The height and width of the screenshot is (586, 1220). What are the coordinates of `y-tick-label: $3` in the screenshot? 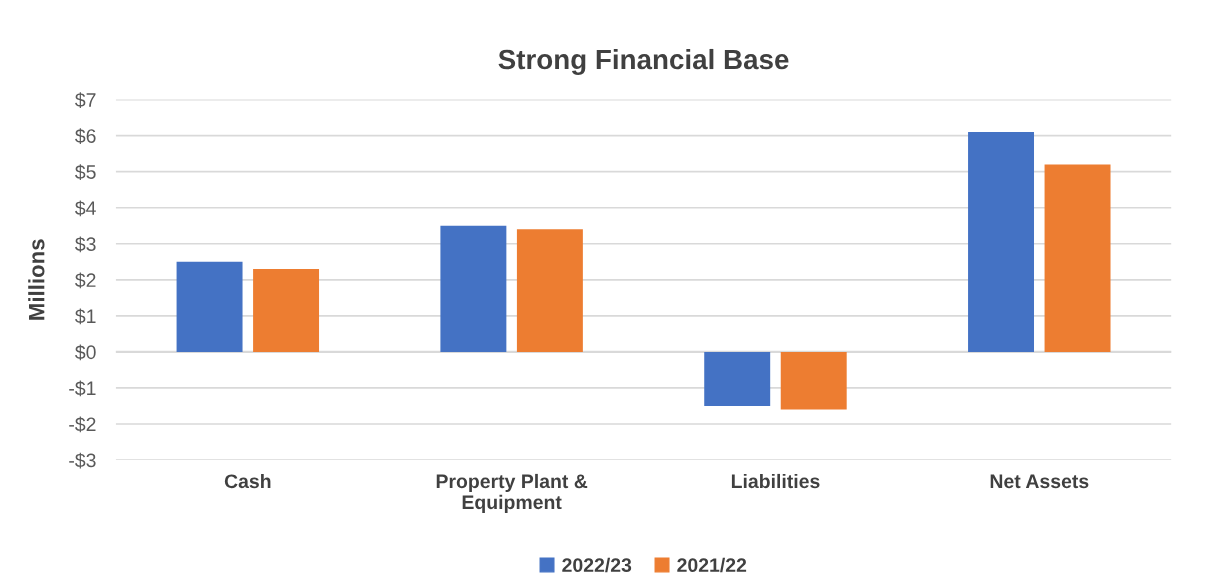 It's located at (85, 244).